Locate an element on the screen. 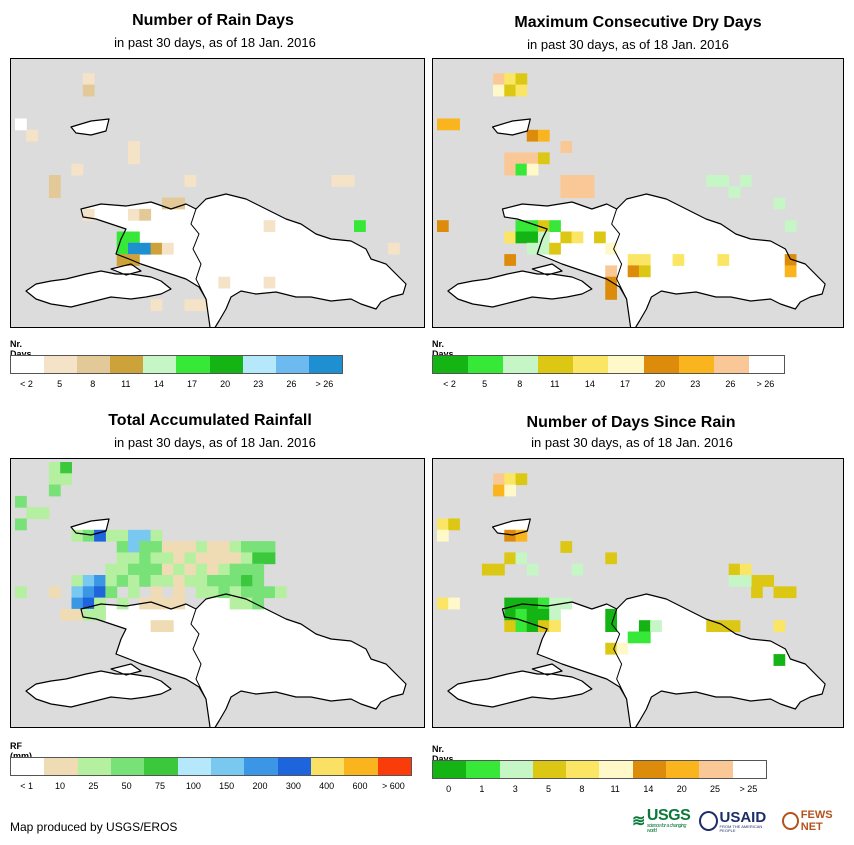 The image size is (854, 845). legend-label: 300 is located at coordinates (293, 786).